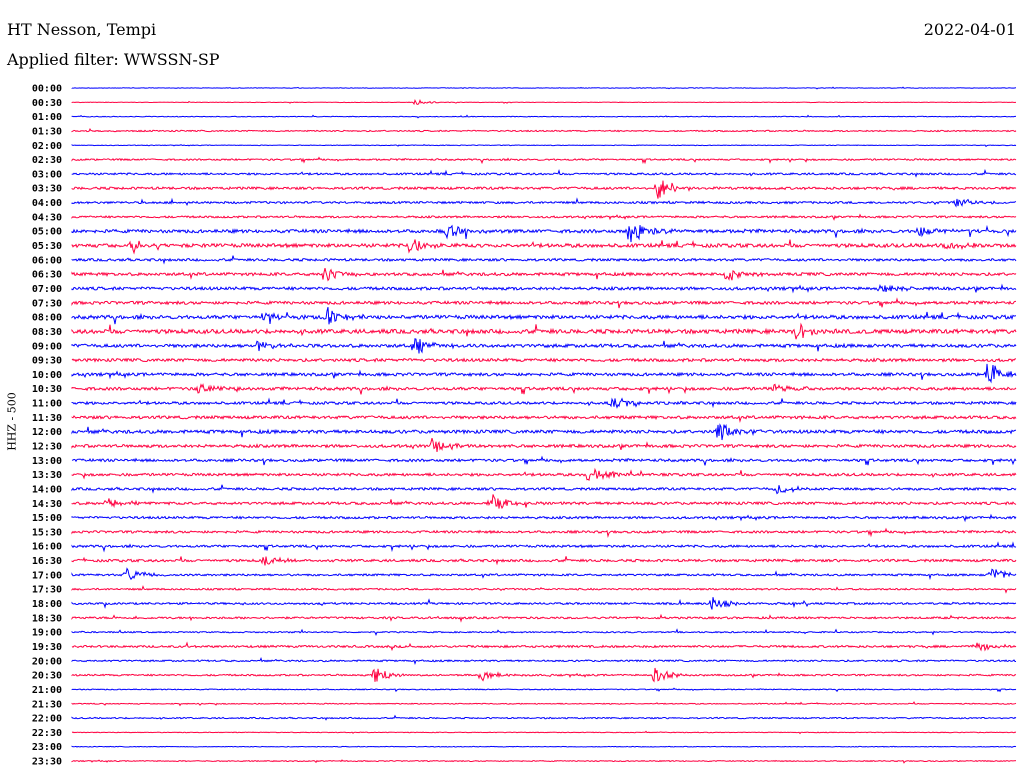 Image resolution: width=1024 pixels, height=780 pixels. What do you see at coordinates (47, 160) in the screenshot?
I see `time-label: 02:30` at bounding box center [47, 160].